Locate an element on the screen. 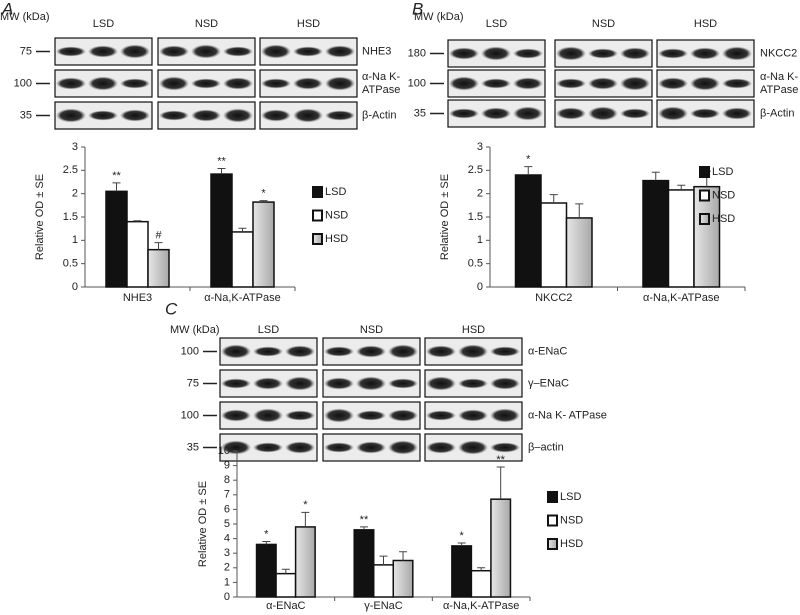  mw-value: 180 is located at coordinates (417, 53).